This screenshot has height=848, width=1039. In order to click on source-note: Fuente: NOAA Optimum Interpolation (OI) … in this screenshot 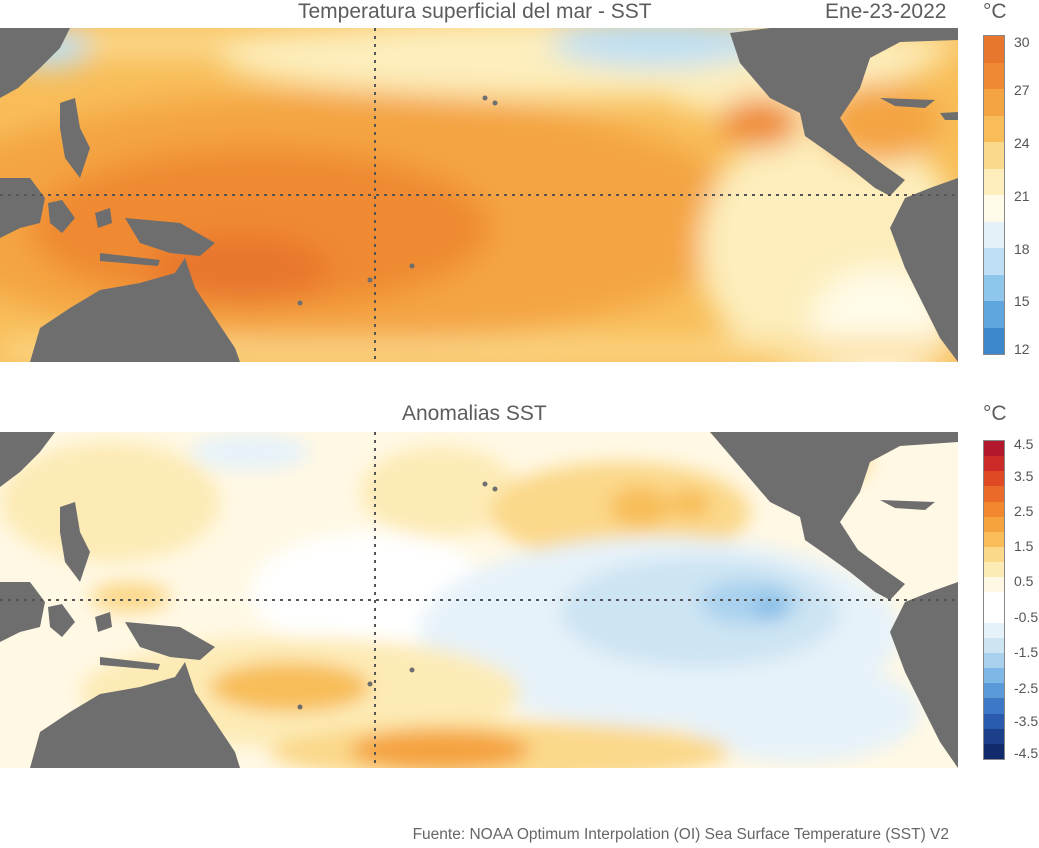, I will do `click(680, 834)`.